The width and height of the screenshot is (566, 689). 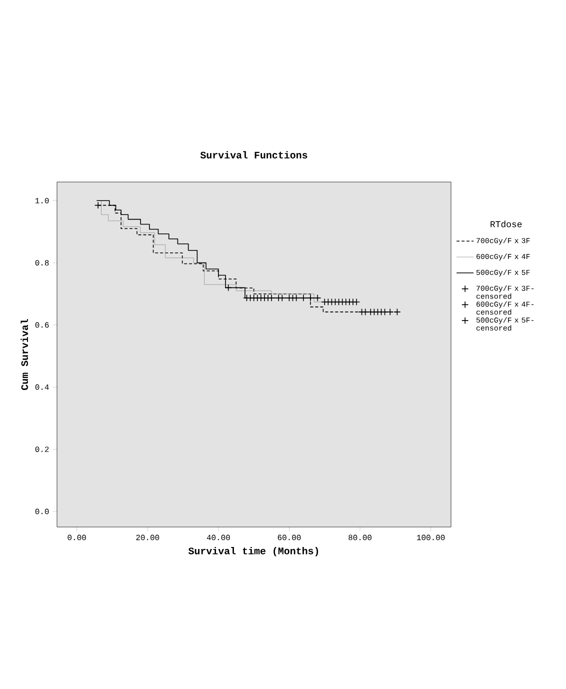 What do you see at coordinates (506, 224) in the screenshot?
I see `legend-title: RTdose` at bounding box center [506, 224].